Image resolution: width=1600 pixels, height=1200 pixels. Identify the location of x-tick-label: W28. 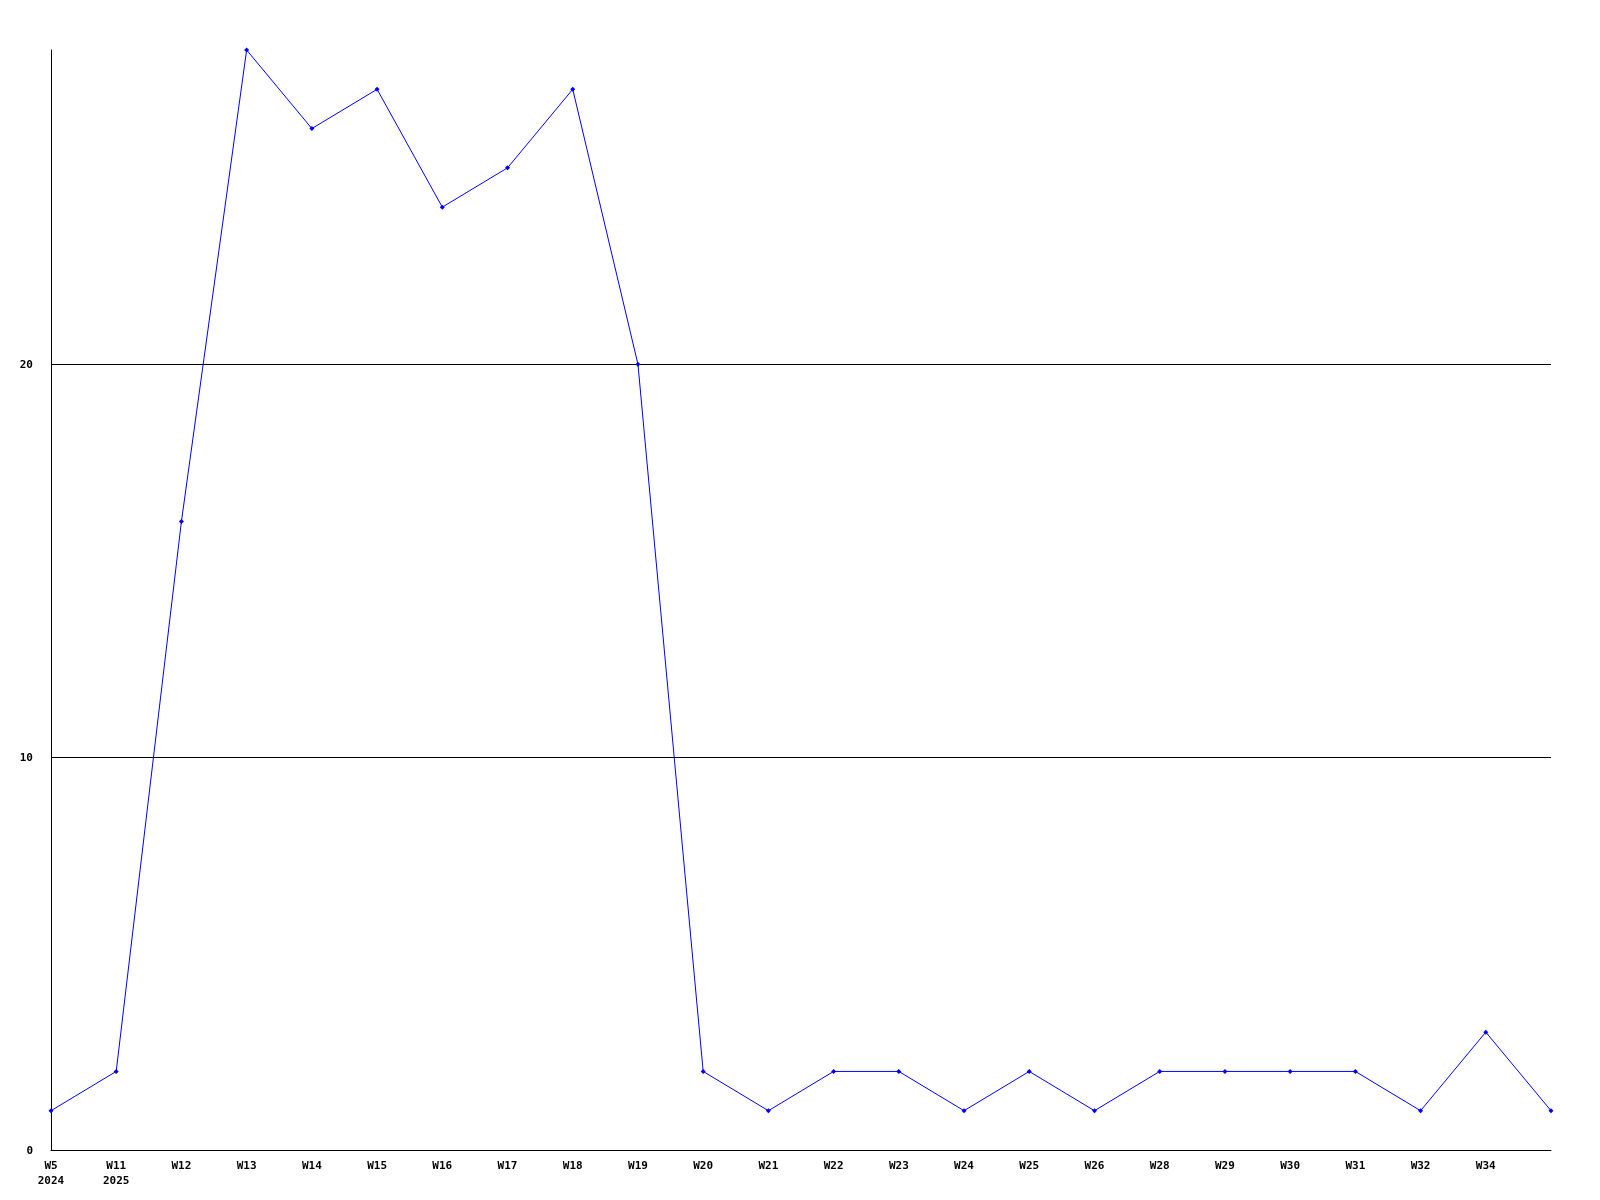
(1159, 1165).